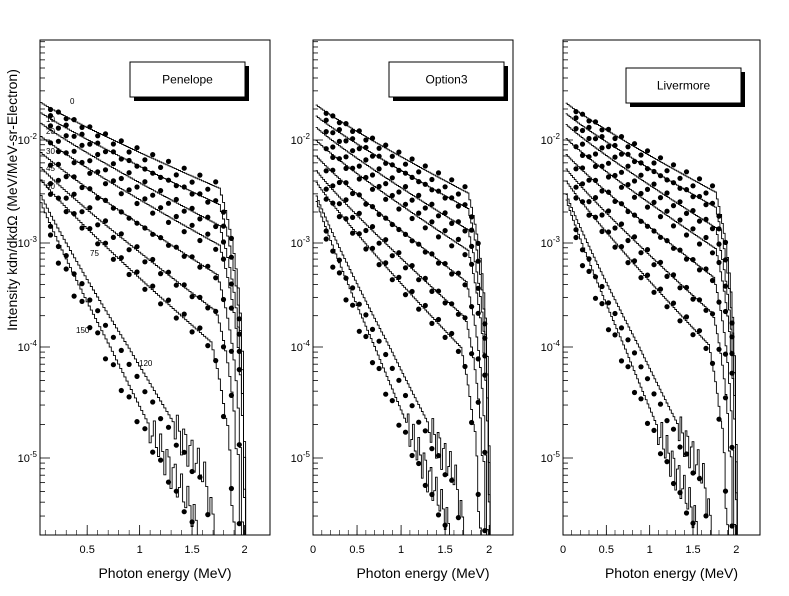 This screenshot has width=789, height=596. What do you see at coordinates (671, 573) in the screenshot?
I see `x-axis-title: Photon energy (MeV)` at bounding box center [671, 573].